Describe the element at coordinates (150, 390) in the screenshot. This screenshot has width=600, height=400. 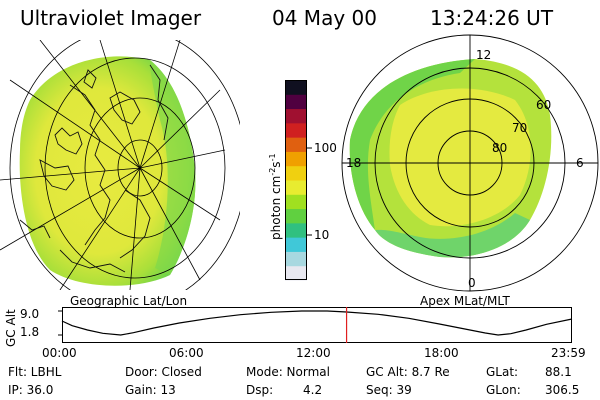
I see `gain-readout: Gain: 13` at that location.